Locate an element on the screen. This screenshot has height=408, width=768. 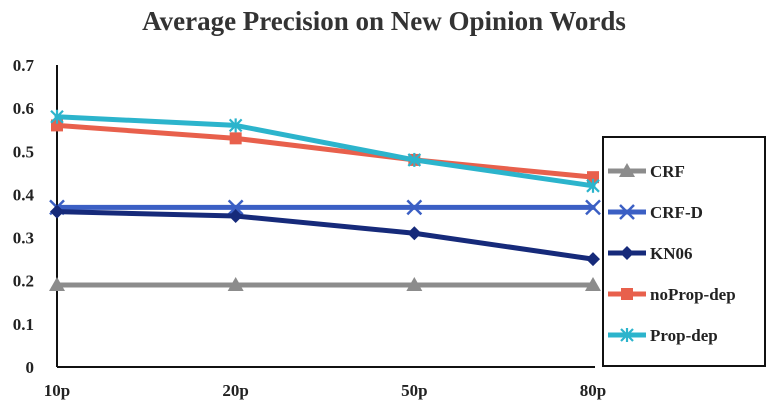
x-tick-label: 10p is located at coordinates (57, 390).